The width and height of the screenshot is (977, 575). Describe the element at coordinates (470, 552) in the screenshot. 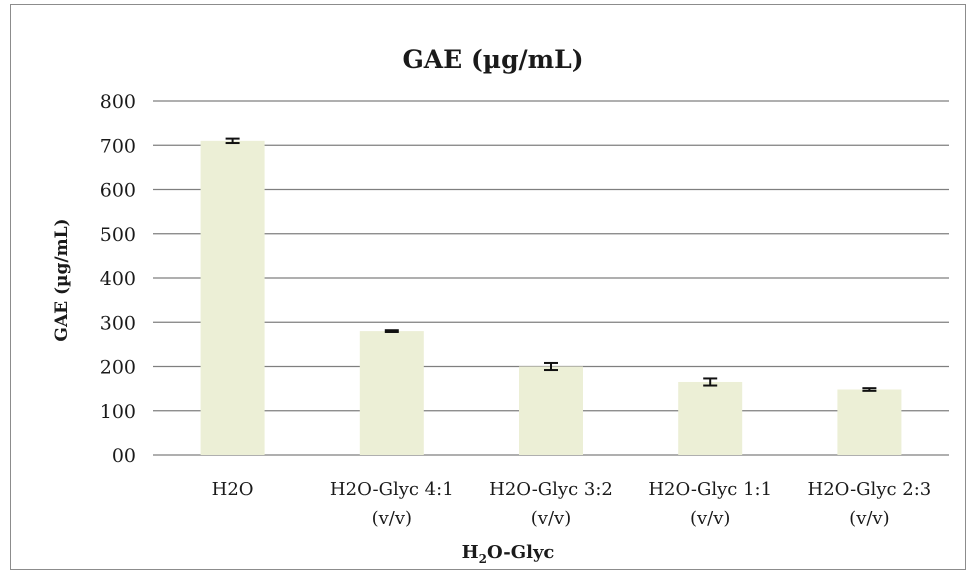

I see `x-axis-label-prefix: H` at that location.